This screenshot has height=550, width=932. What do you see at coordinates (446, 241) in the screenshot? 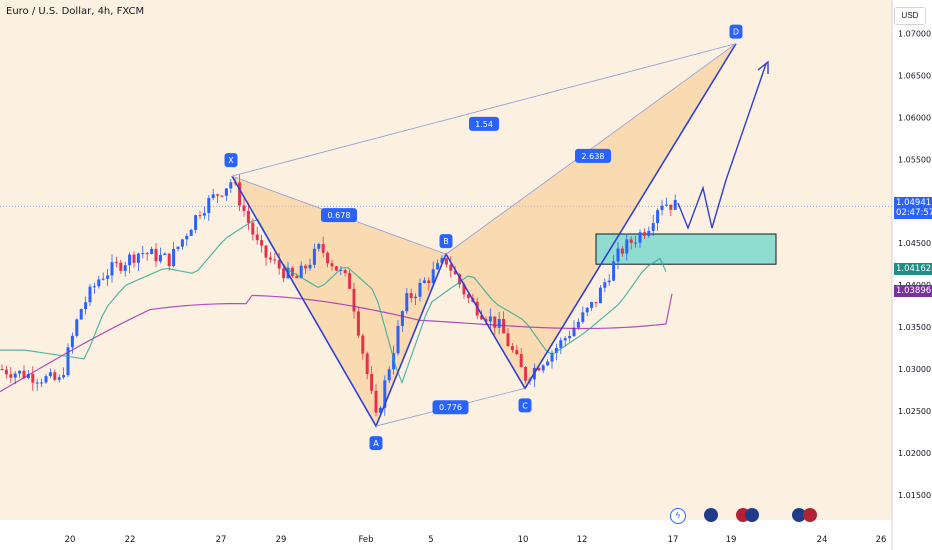
I see `pattern-label-b: B` at bounding box center [446, 241].